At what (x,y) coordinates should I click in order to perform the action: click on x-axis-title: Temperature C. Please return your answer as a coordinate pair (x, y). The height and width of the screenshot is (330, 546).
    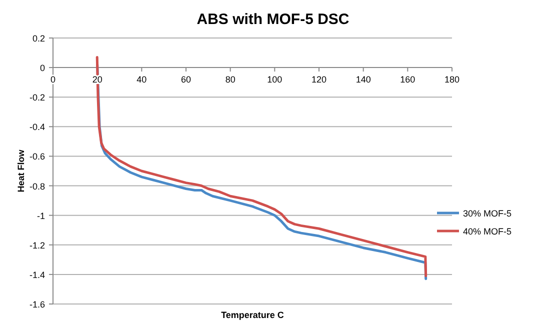
    Looking at the image, I should click on (252, 315).